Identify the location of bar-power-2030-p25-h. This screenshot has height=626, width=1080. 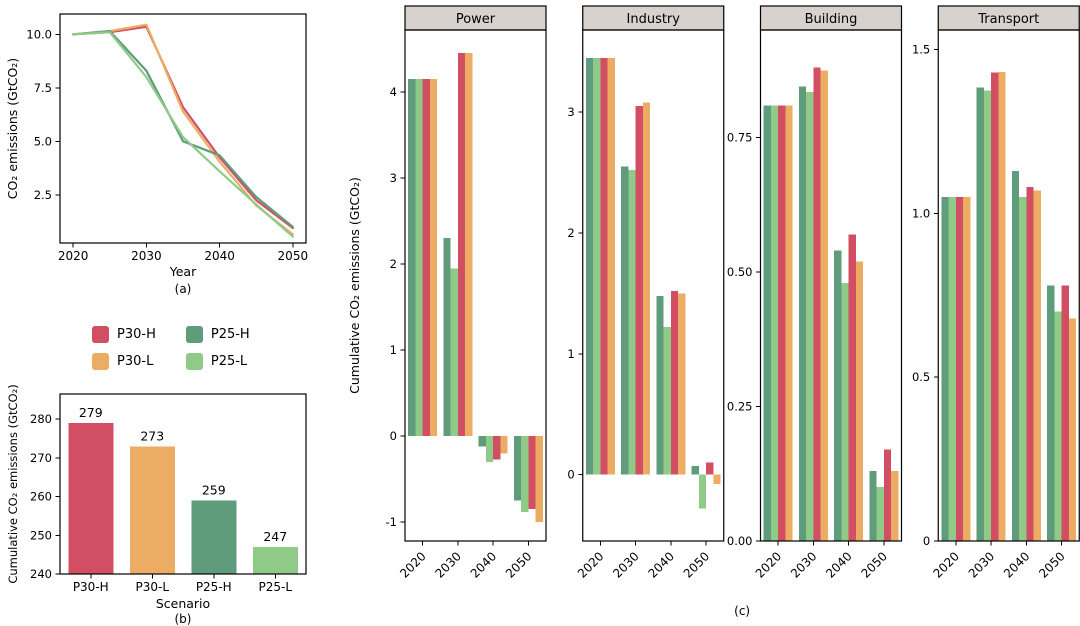
(447, 337).